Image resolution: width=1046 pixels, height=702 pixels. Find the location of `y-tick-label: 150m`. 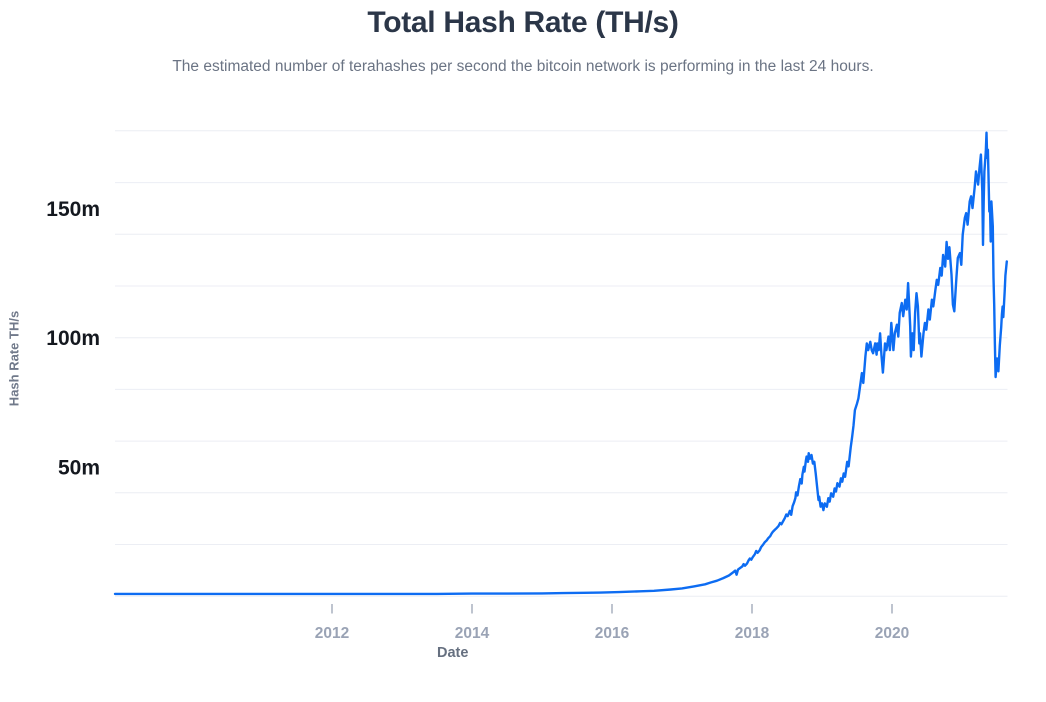

y-tick-label: 150m is located at coordinates (73, 209).